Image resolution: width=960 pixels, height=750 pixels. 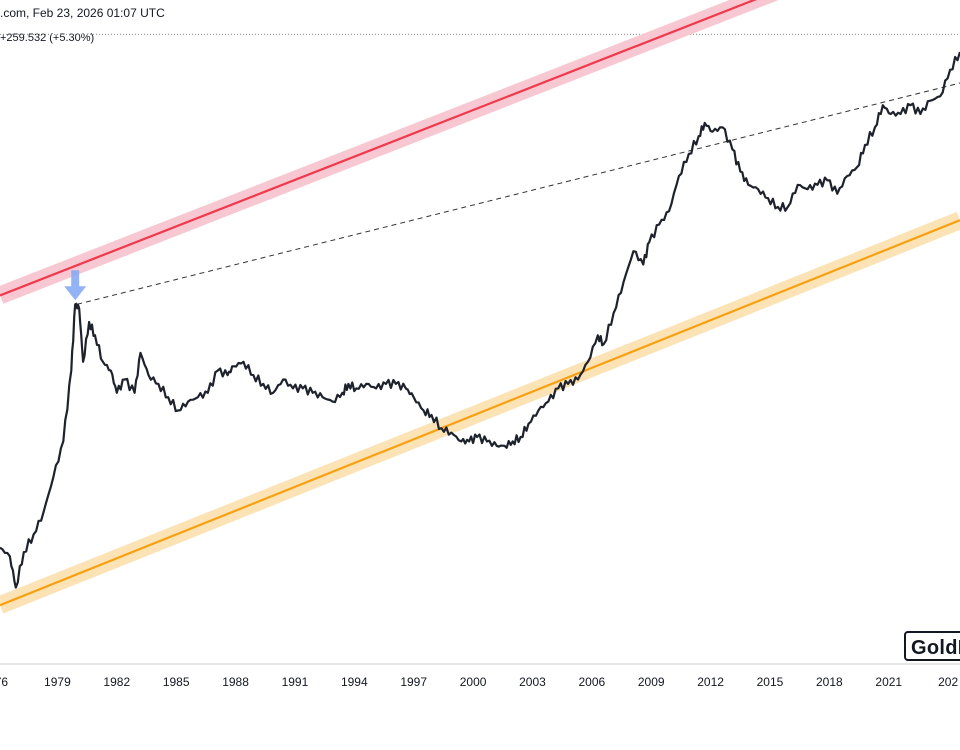 I want to click on arrow-down-icon, so click(x=75, y=285).